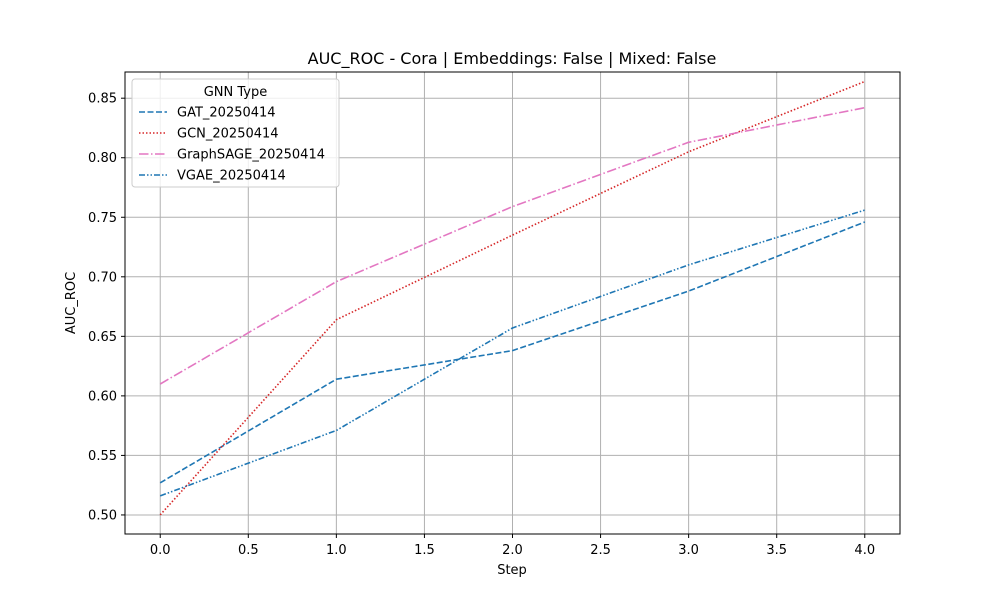  What do you see at coordinates (71, 303) in the screenshot?
I see `y-axis-label: AUC_ROC` at bounding box center [71, 303].